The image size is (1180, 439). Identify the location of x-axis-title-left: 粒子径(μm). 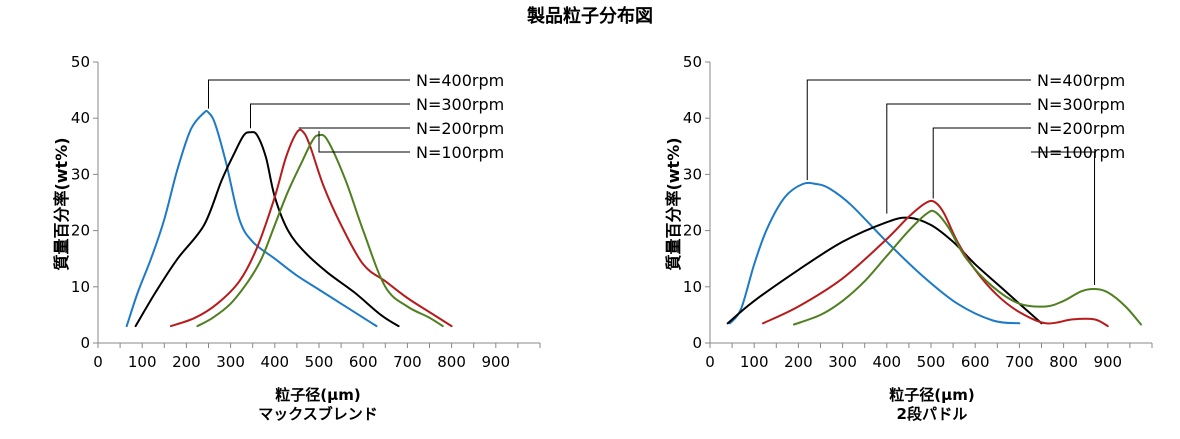
(318, 395).